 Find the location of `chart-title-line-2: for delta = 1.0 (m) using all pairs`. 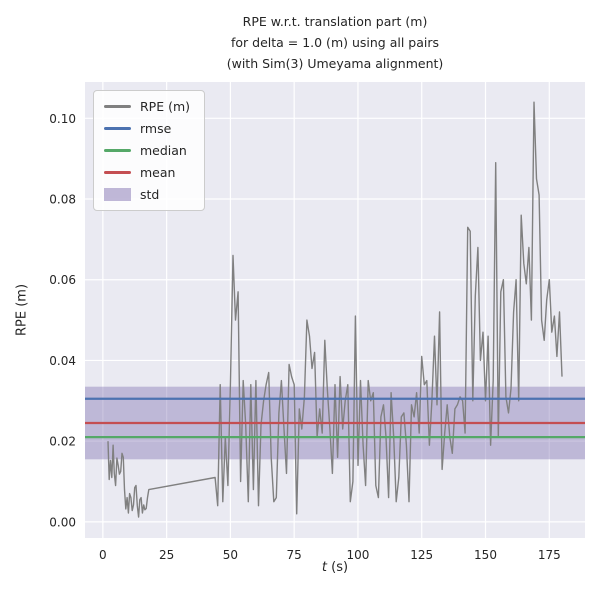

chart-title-line-2: for delta = 1.0 (m) using all pairs is located at coordinates (335, 42).